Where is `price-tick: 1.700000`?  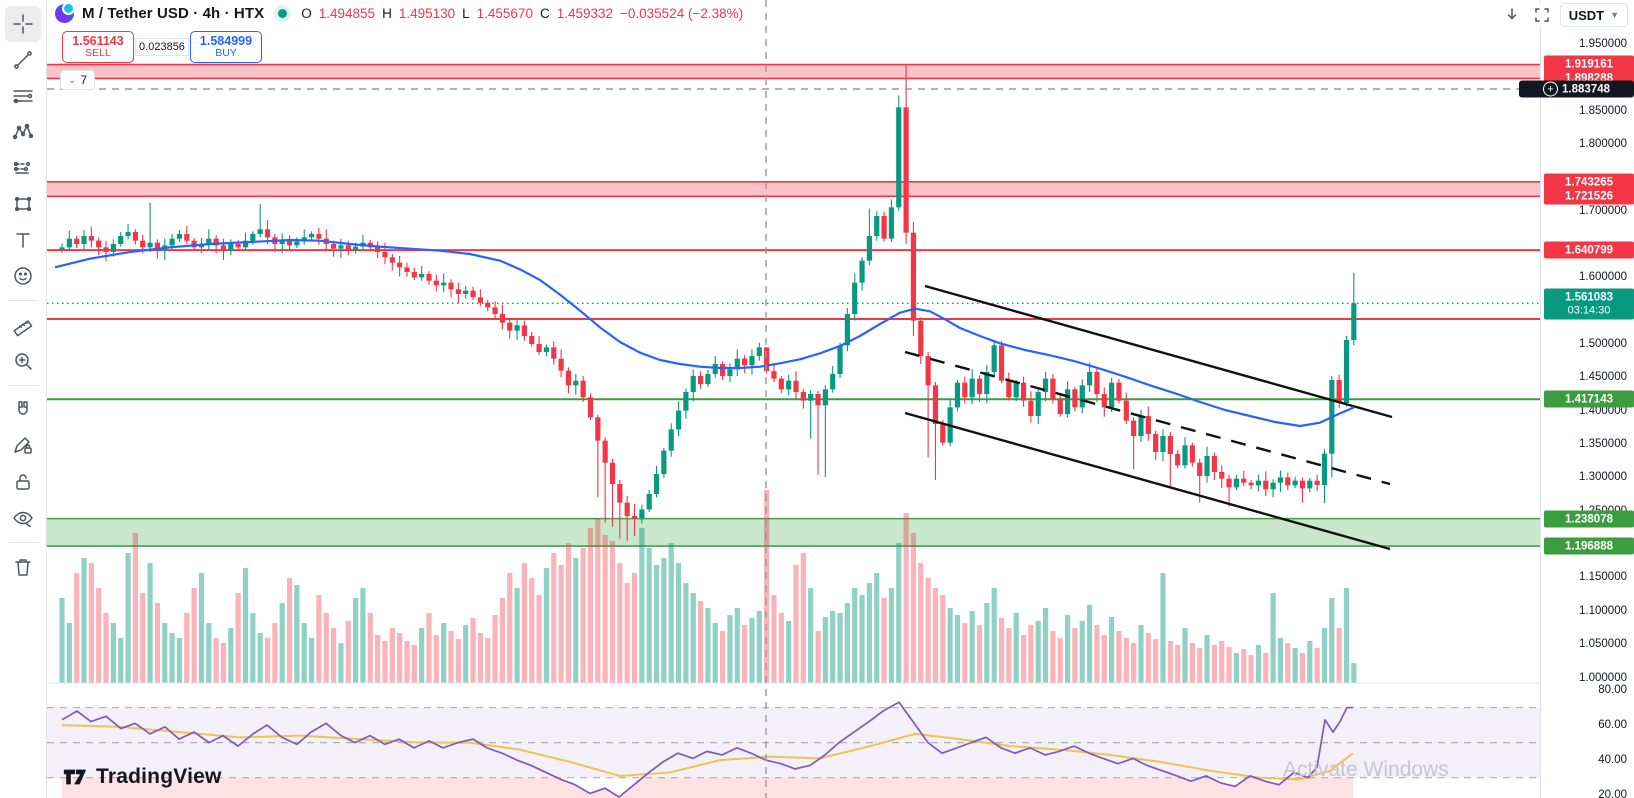 price-tick: 1.700000 is located at coordinates (1603, 211).